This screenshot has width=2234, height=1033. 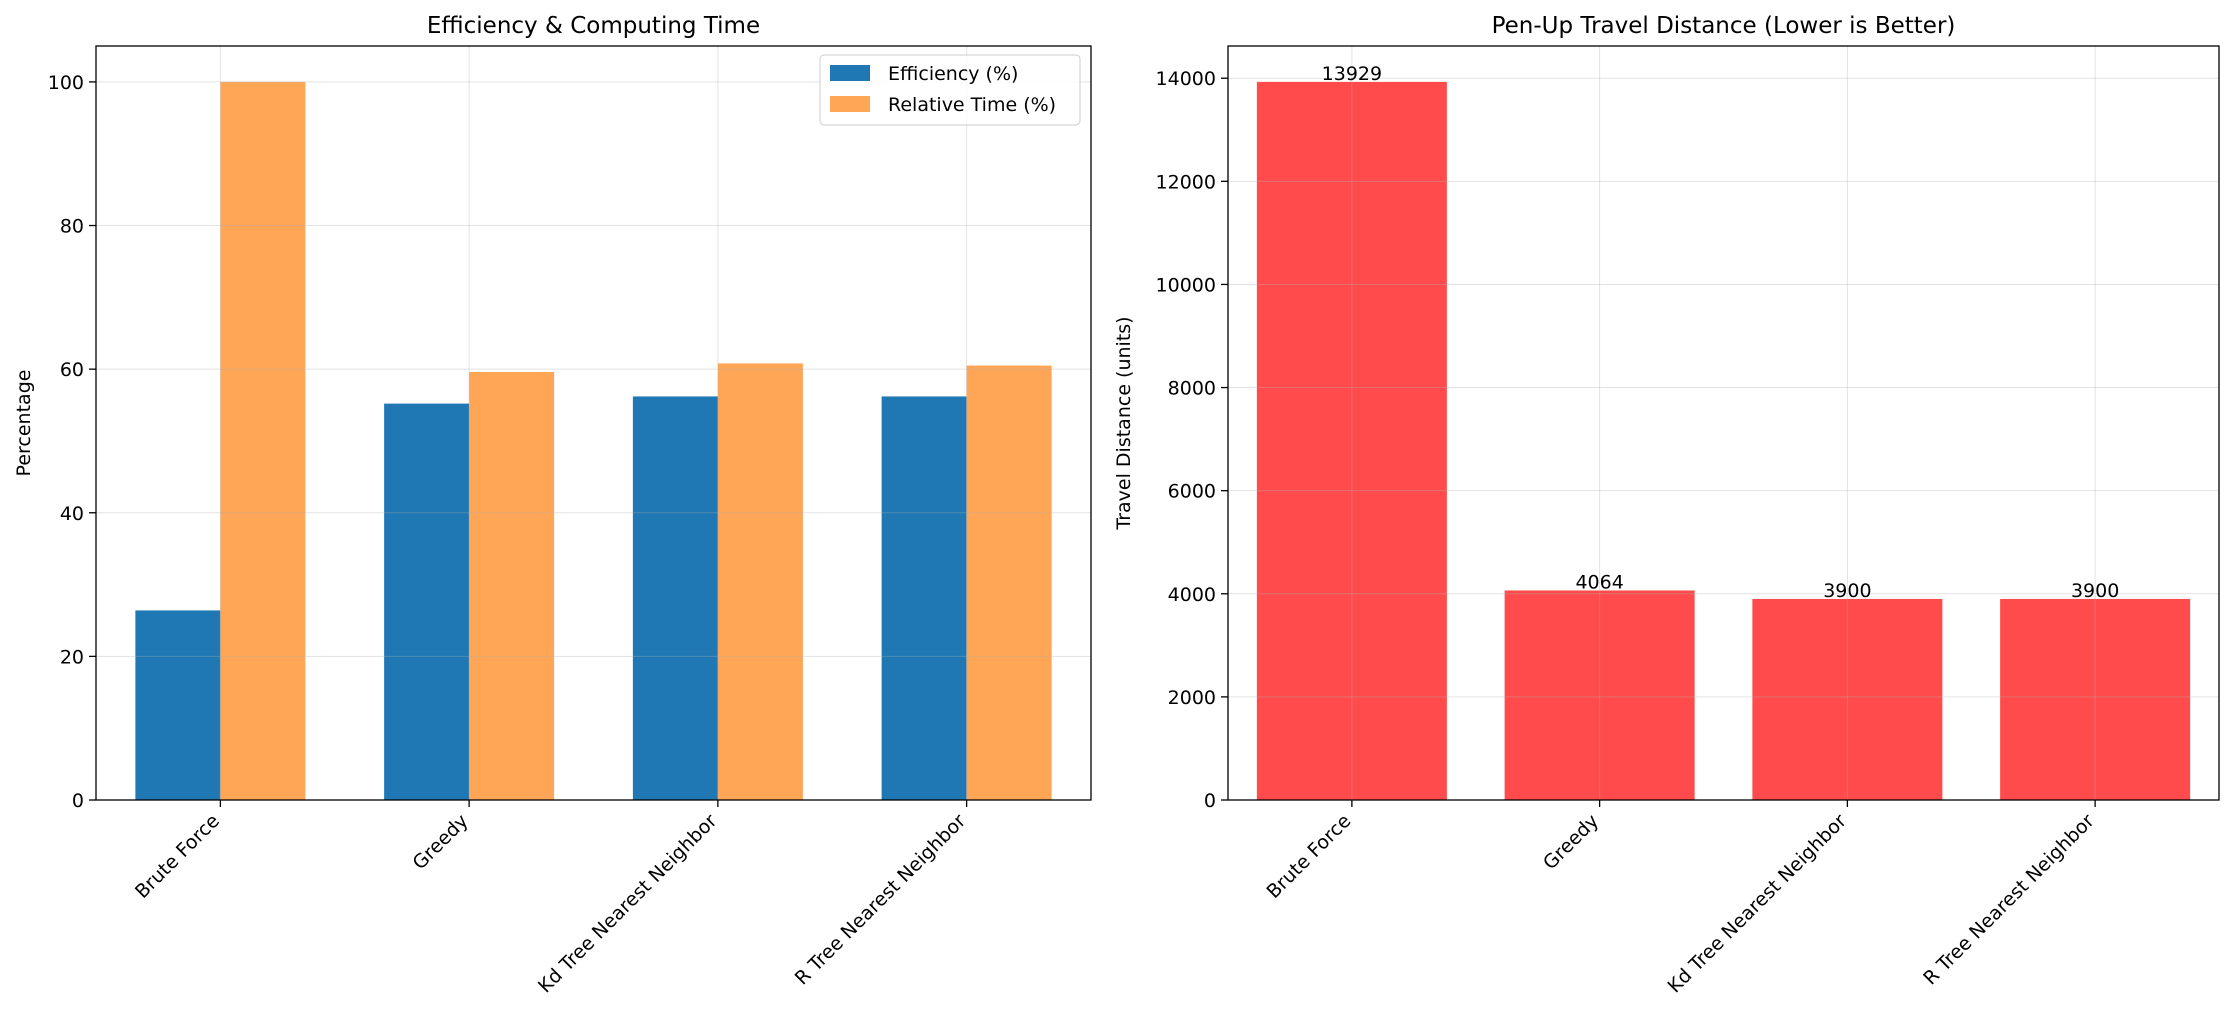 I want to click on chart0-legend-swatch-efficiency, so click(x=850, y=73).